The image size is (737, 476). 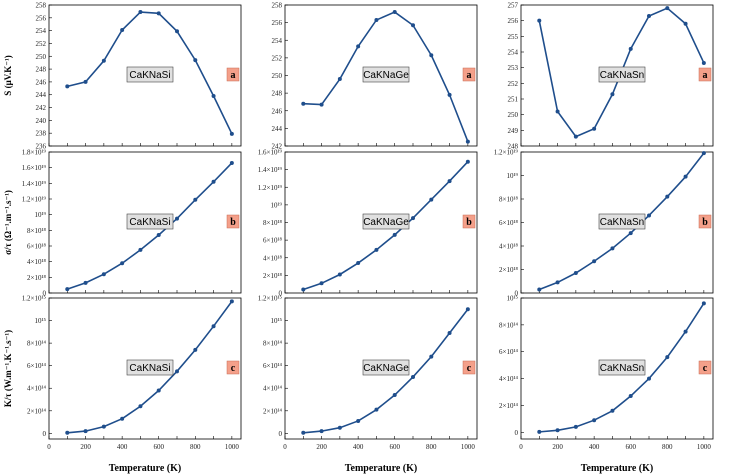 What do you see at coordinates (630, 447) in the screenshot?
I see `x-tick-label: 600` at bounding box center [630, 447].